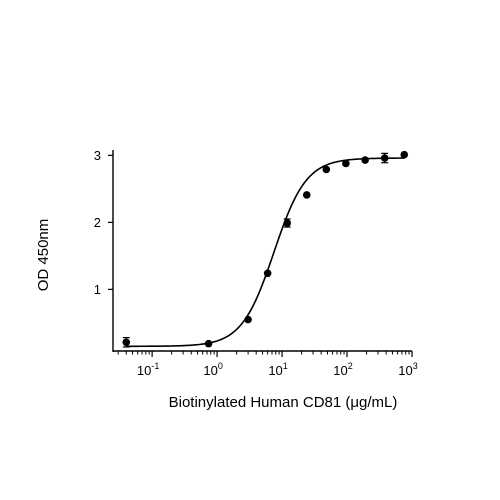 Image resolution: width=500 pixels, height=500 pixels. I want to click on x-axis-label: Biotinylated Human CD81 (μg/mL), so click(283, 402).